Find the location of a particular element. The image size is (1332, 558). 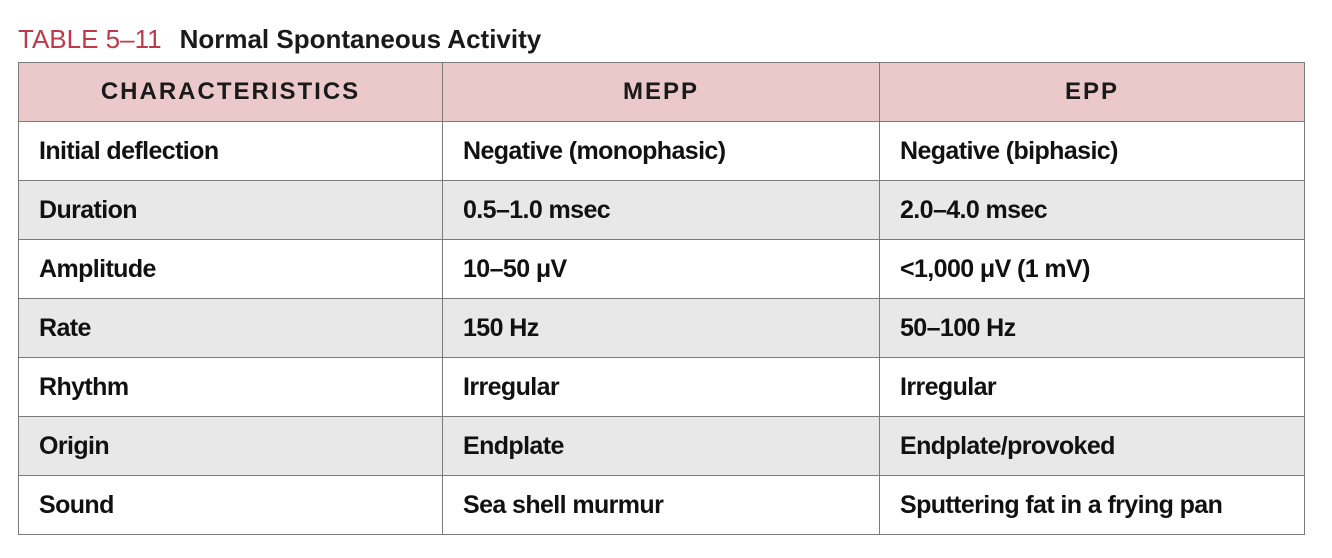

cell-text: Negative (monophasic) is located at coordinates (594, 150).